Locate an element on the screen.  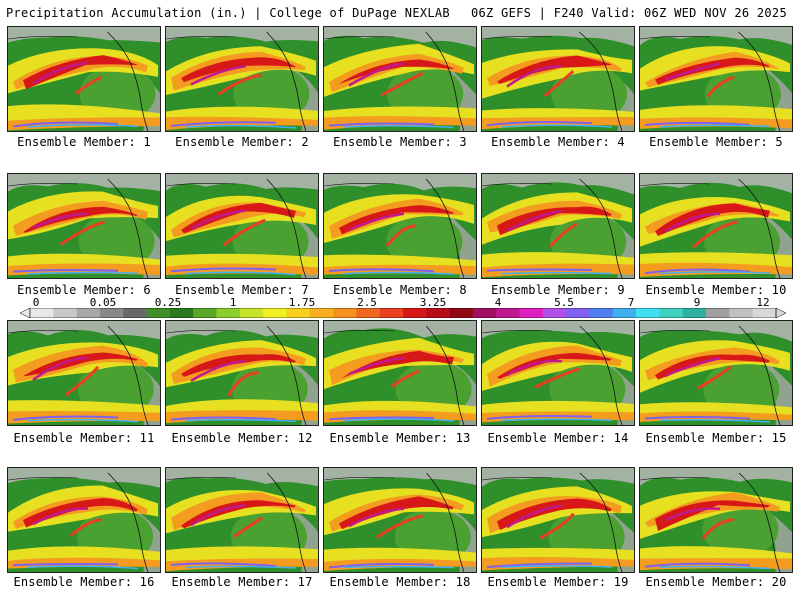
colorbar-tick-label: 0.25 is located at coordinates (168, 302).